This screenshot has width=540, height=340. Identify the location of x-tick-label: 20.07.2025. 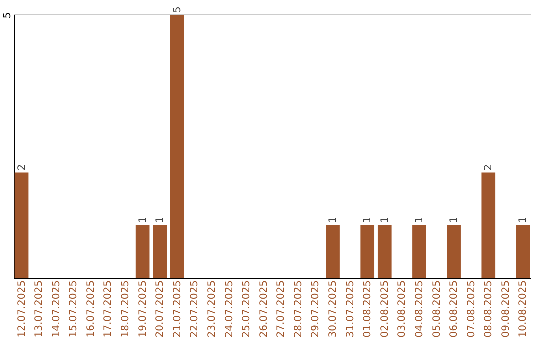
(160, 309).